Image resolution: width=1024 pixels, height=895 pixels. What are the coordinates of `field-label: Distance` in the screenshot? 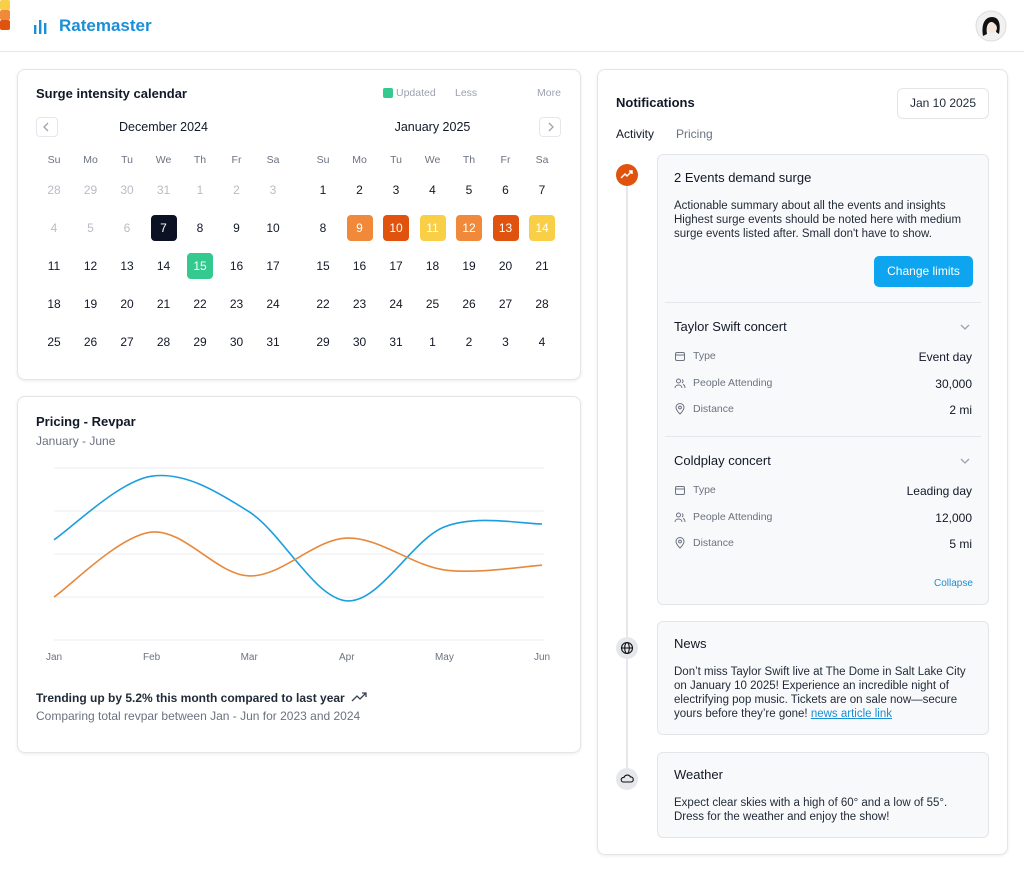 It's located at (713, 409).